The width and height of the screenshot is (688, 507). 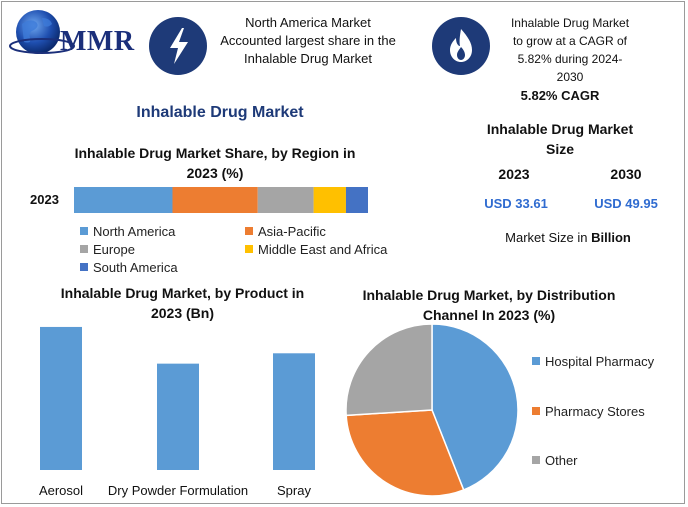 What do you see at coordinates (220, 112) in the screenshot?
I see `page-title: Inhalable Drug Market` at bounding box center [220, 112].